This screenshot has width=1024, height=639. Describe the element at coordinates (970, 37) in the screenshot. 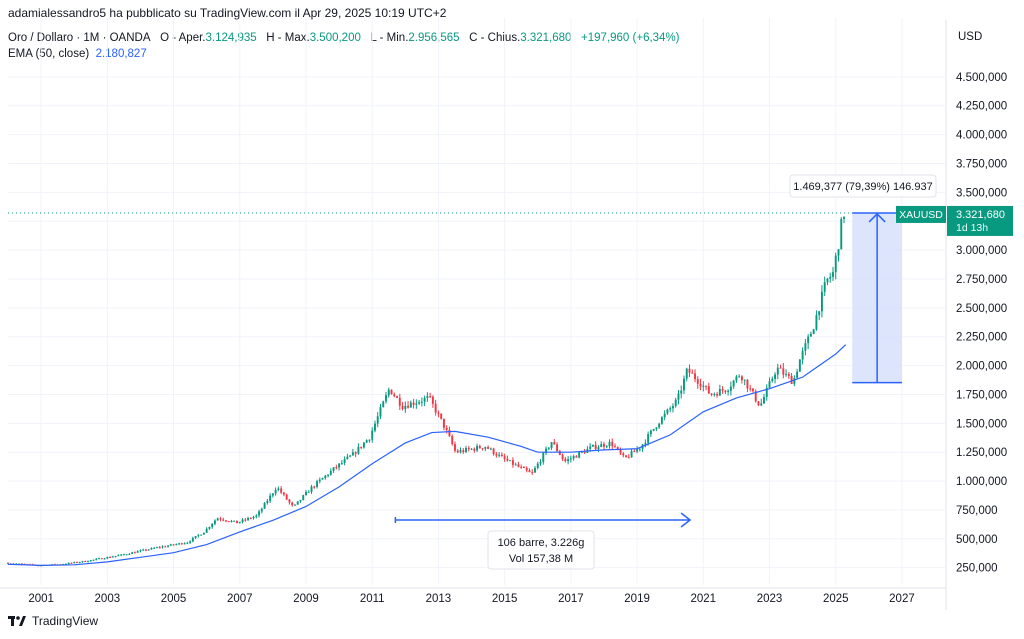

I see `currency-label: USD` at that location.